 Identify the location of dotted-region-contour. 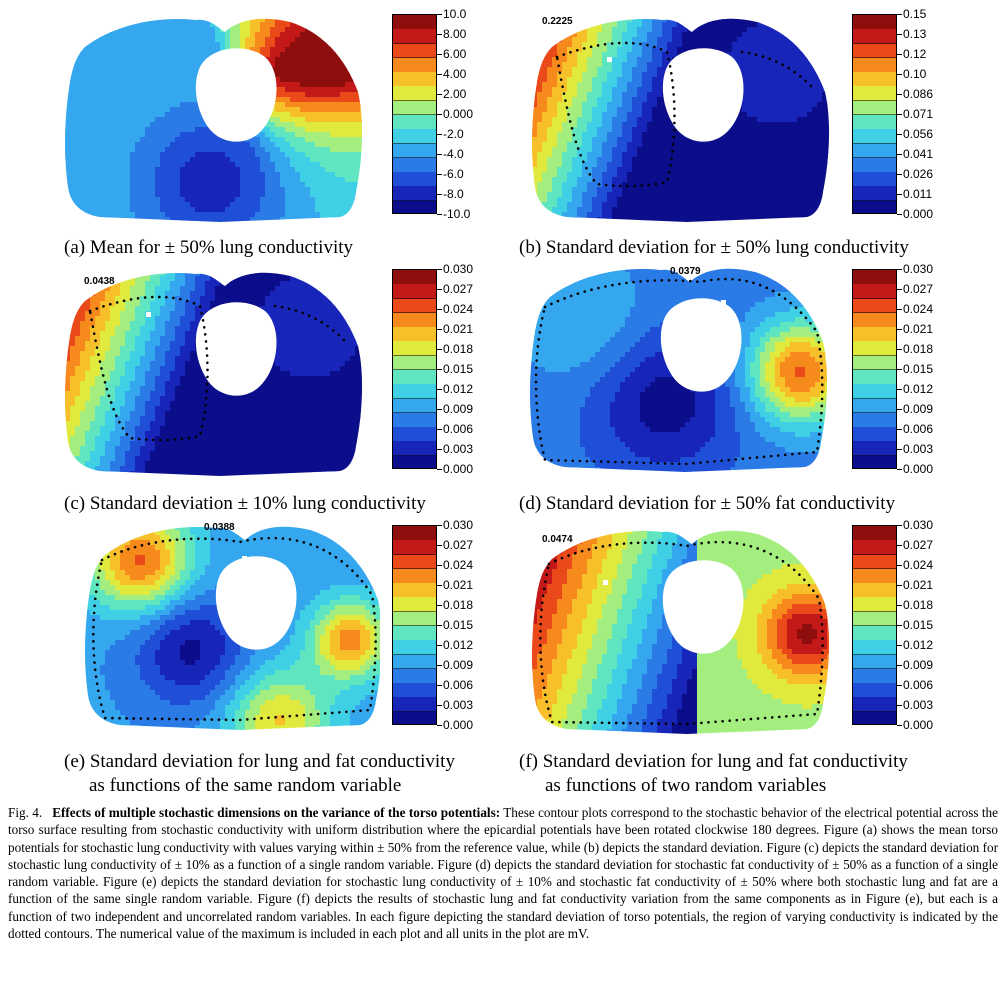
(681, 633).